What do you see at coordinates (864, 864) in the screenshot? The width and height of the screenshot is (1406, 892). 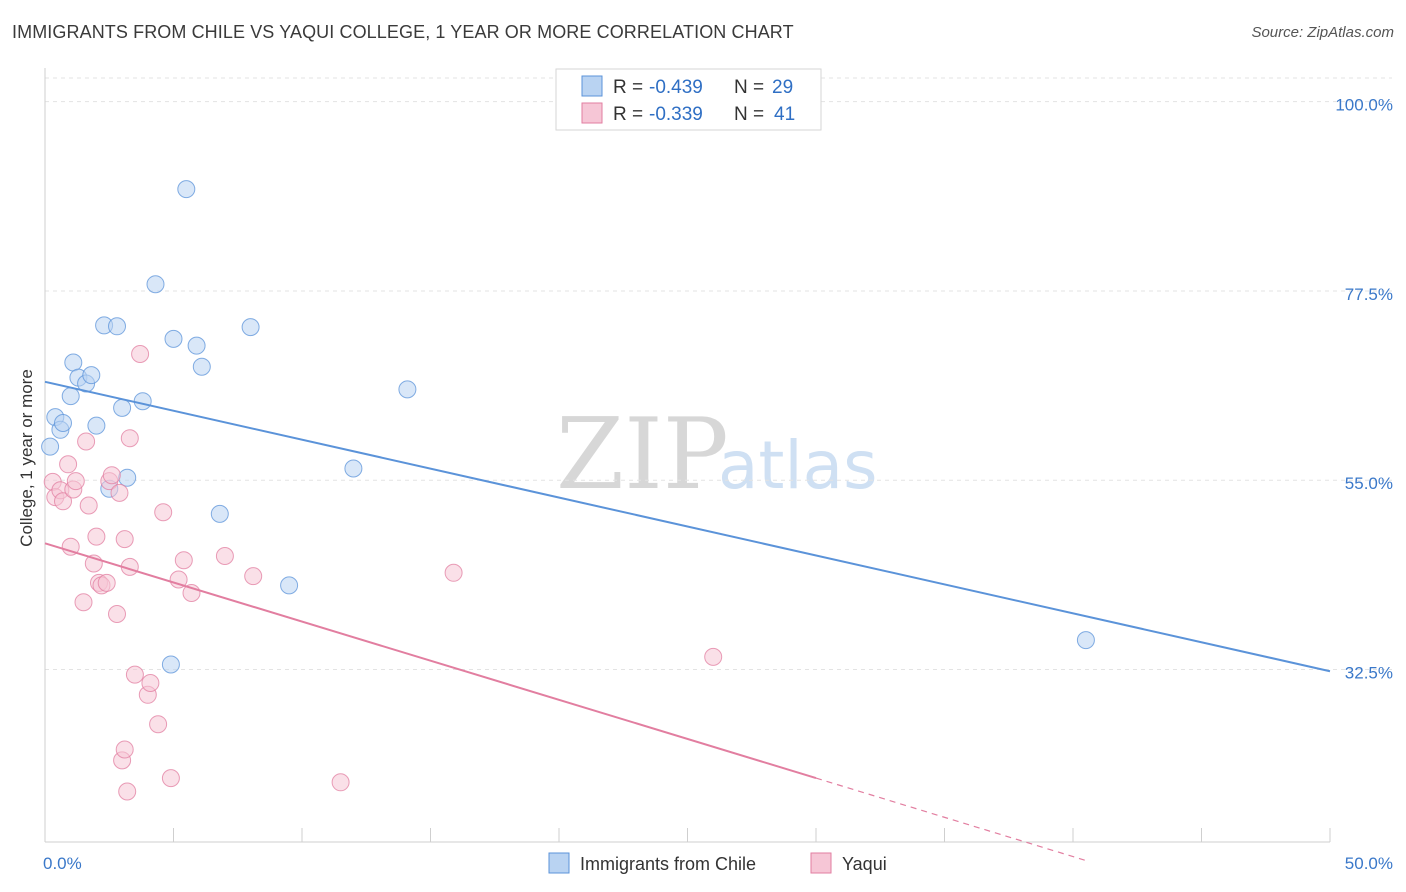 I see `series-label-yaqui: Yaqui` at bounding box center [864, 864].